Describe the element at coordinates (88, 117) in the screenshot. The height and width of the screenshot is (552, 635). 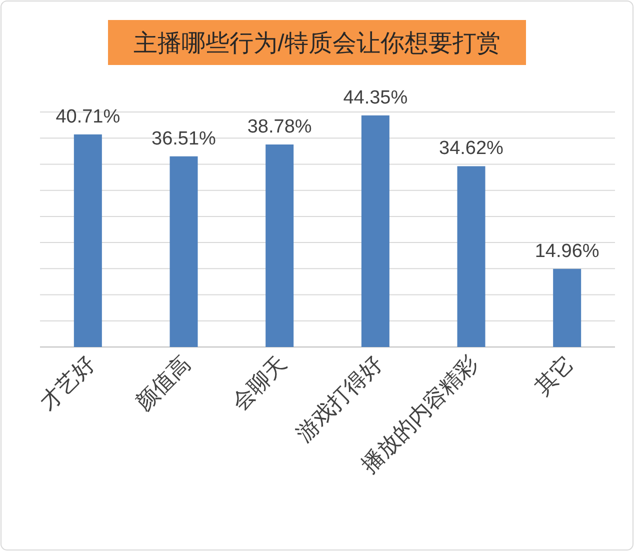
I see `data-label: 40.71%` at that location.